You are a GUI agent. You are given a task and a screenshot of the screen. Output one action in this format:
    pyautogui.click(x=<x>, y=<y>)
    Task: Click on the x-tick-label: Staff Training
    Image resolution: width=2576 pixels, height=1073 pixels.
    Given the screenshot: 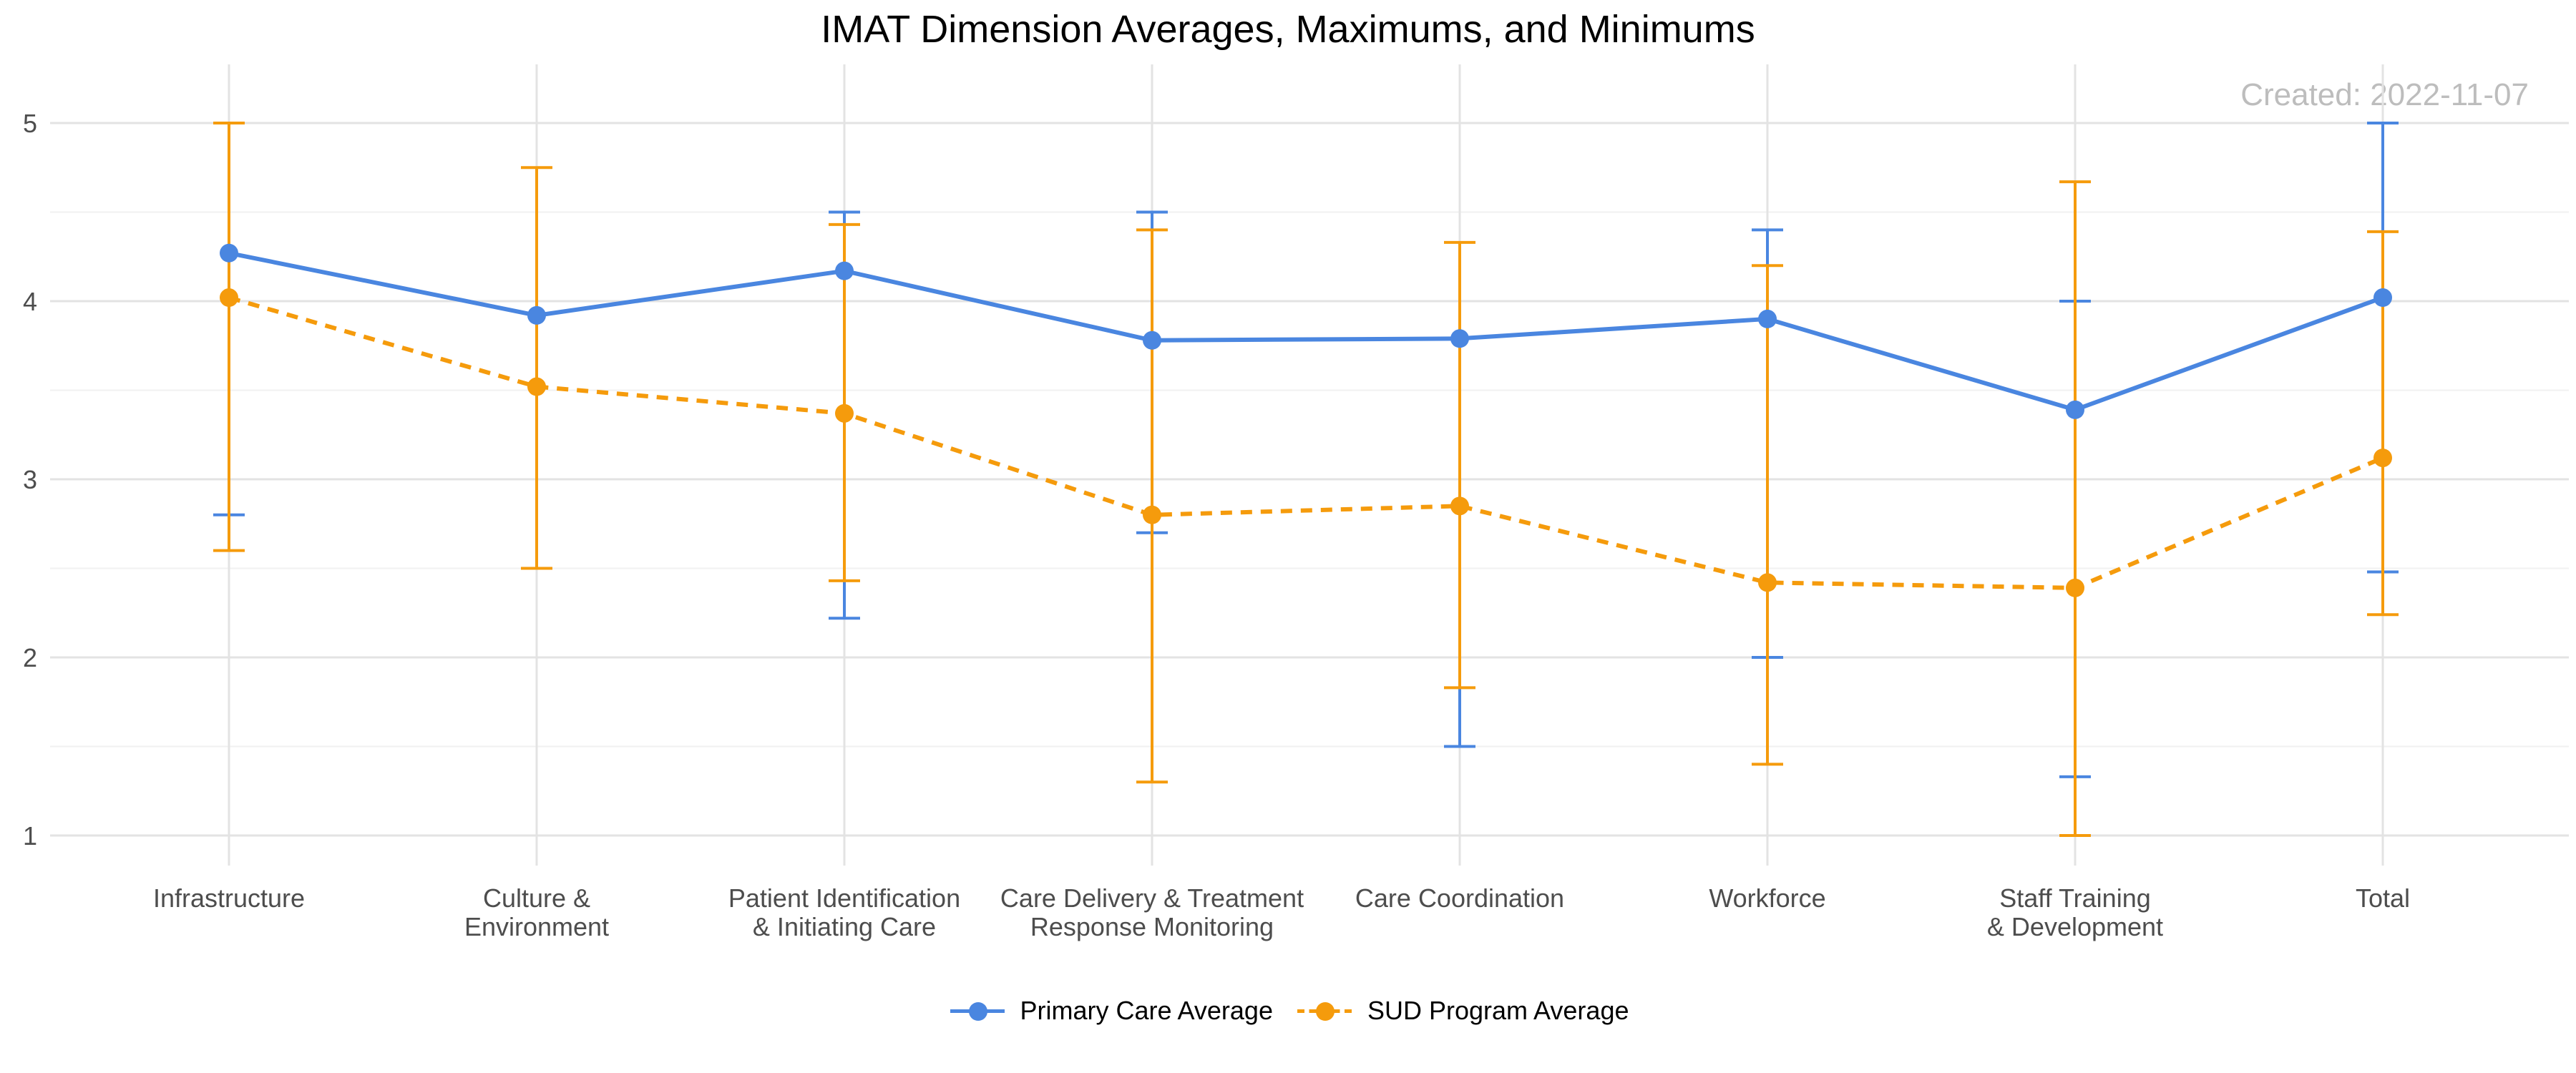 What is the action you would take?
    pyautogui.click(x=2074, y=898)
    